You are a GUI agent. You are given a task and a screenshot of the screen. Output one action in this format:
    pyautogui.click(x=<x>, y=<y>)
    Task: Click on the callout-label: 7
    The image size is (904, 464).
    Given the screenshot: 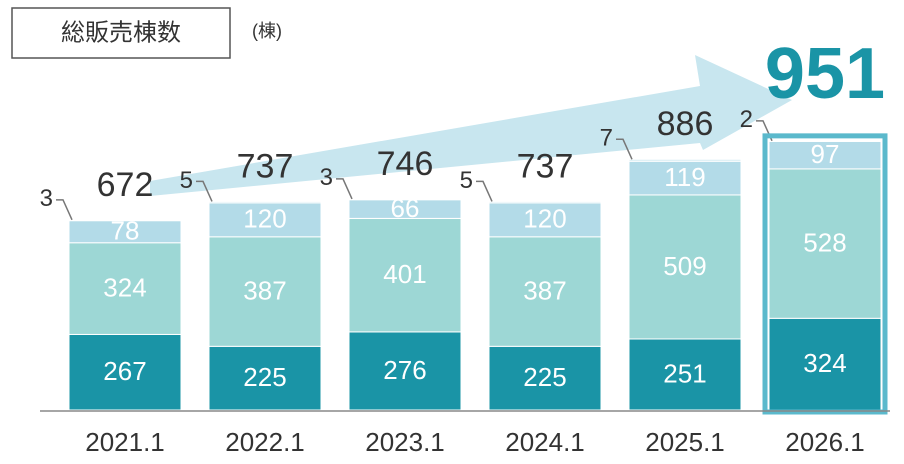 What is the action you would take?
    pyautogui.click(x=606, y=138)
    